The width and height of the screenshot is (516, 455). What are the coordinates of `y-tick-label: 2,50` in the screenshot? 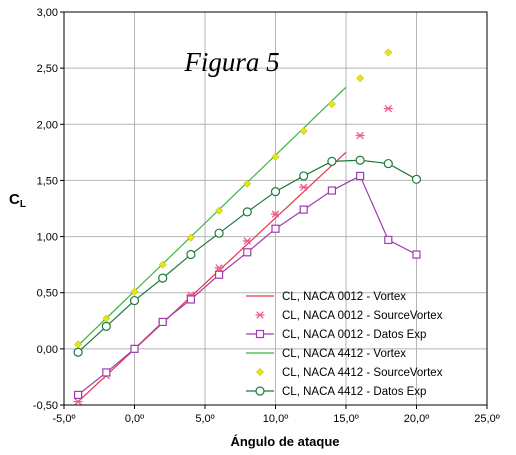 It's located at (47, 69).